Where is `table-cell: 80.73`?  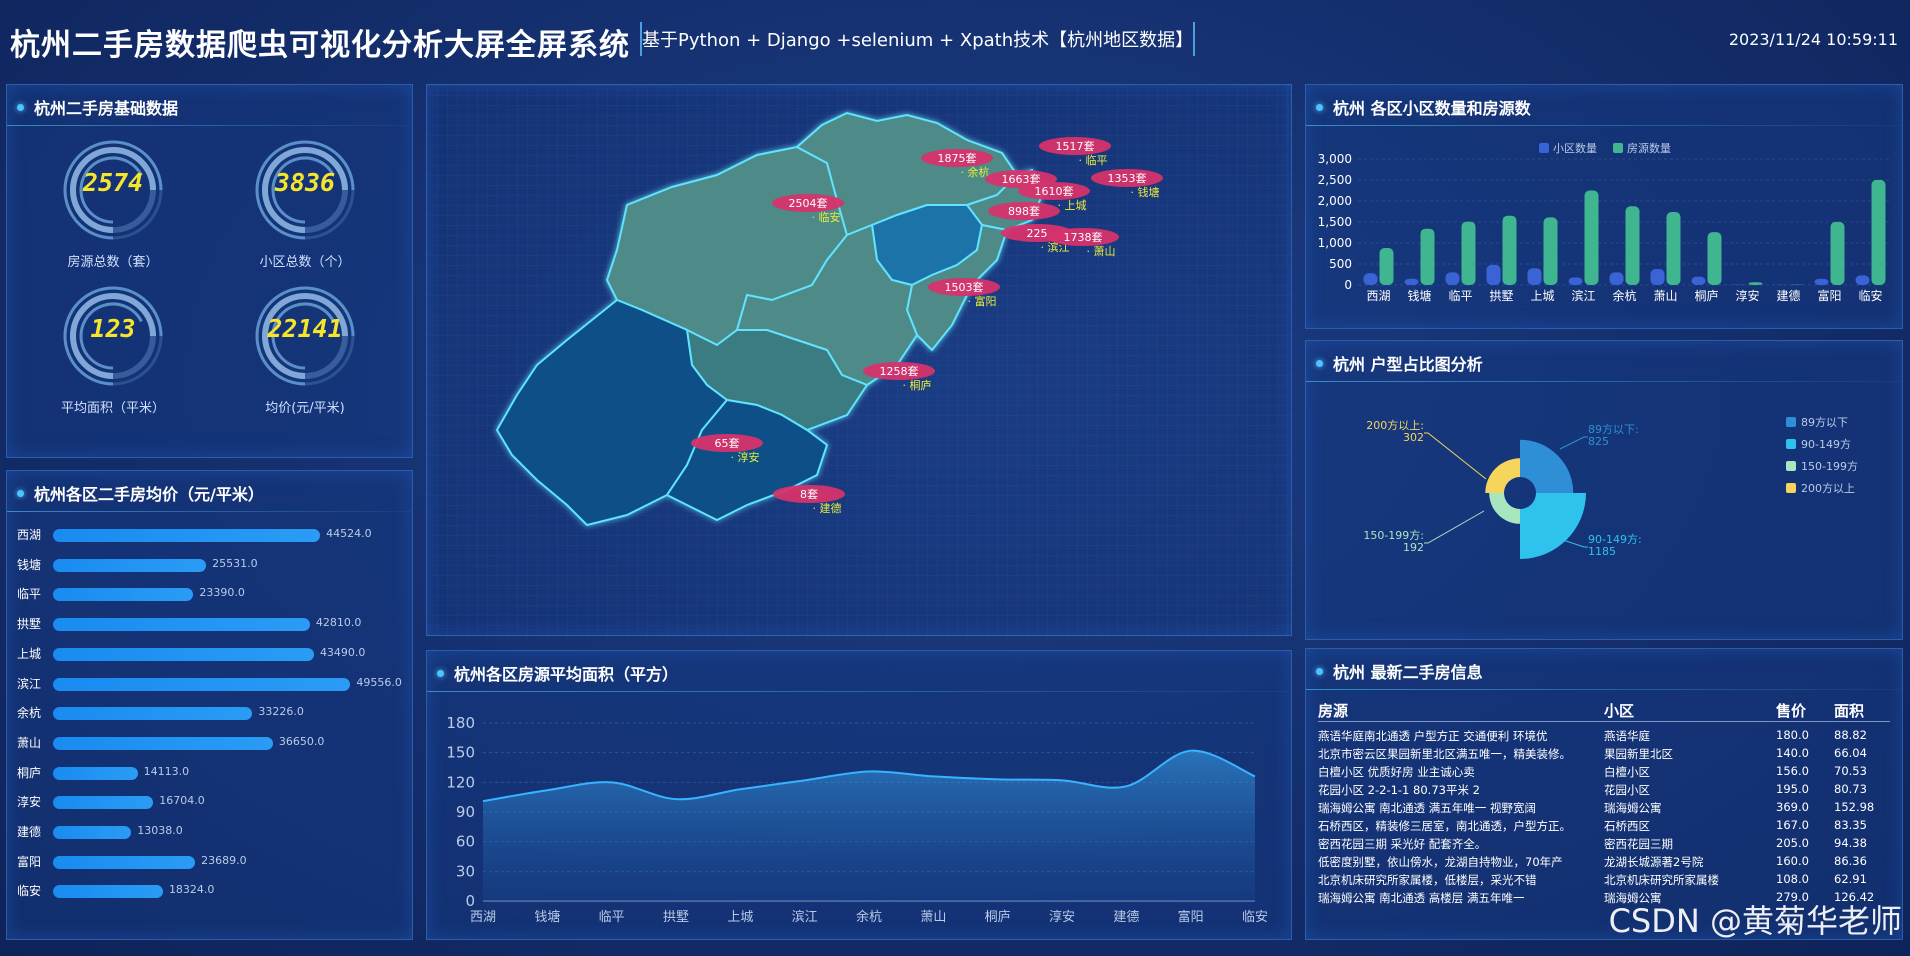 table-cell: 80.73 is located at coordinates (1850, 789).